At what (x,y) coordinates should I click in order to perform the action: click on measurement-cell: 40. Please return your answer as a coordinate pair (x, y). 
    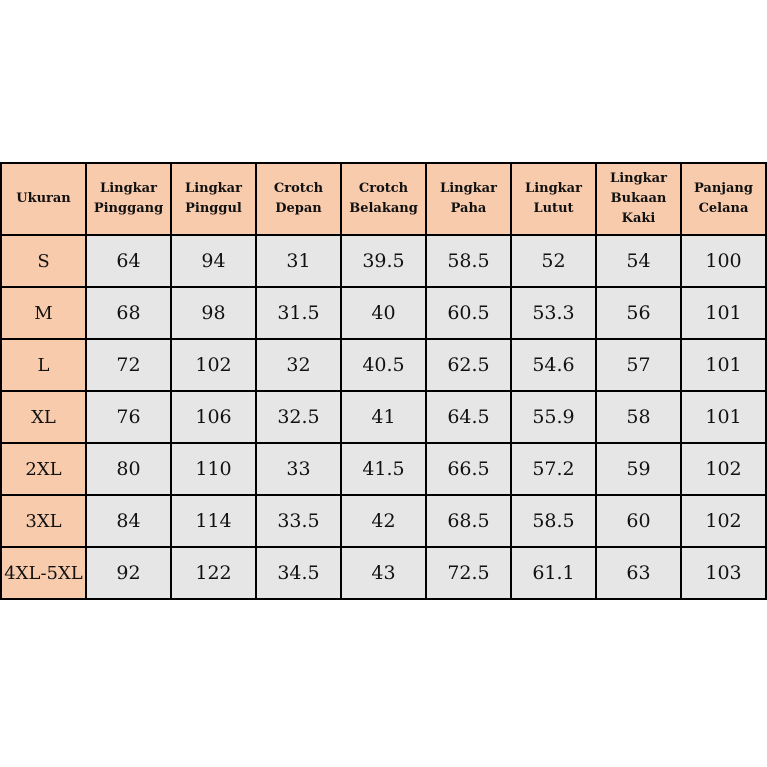
    Looking at the image, I should click on (383, 313).